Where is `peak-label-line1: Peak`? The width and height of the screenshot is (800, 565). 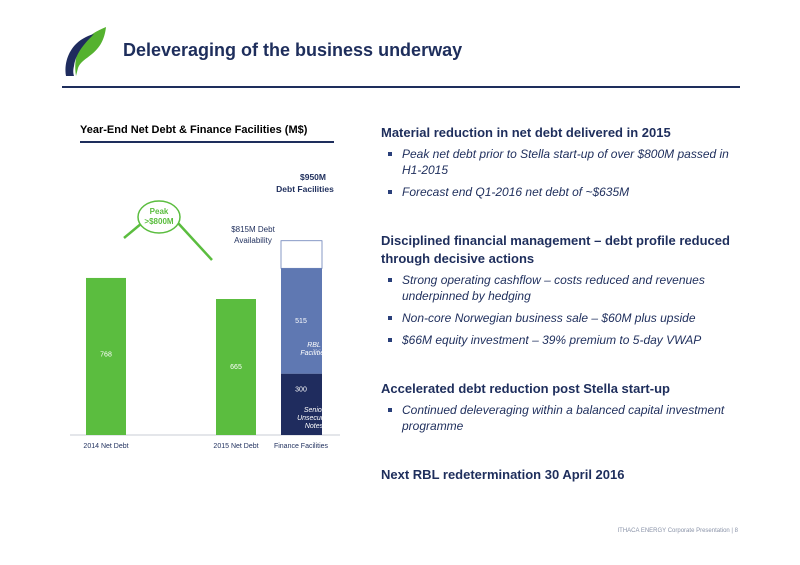
peak-label-line1: Peak is located at coordinates (159, 211).